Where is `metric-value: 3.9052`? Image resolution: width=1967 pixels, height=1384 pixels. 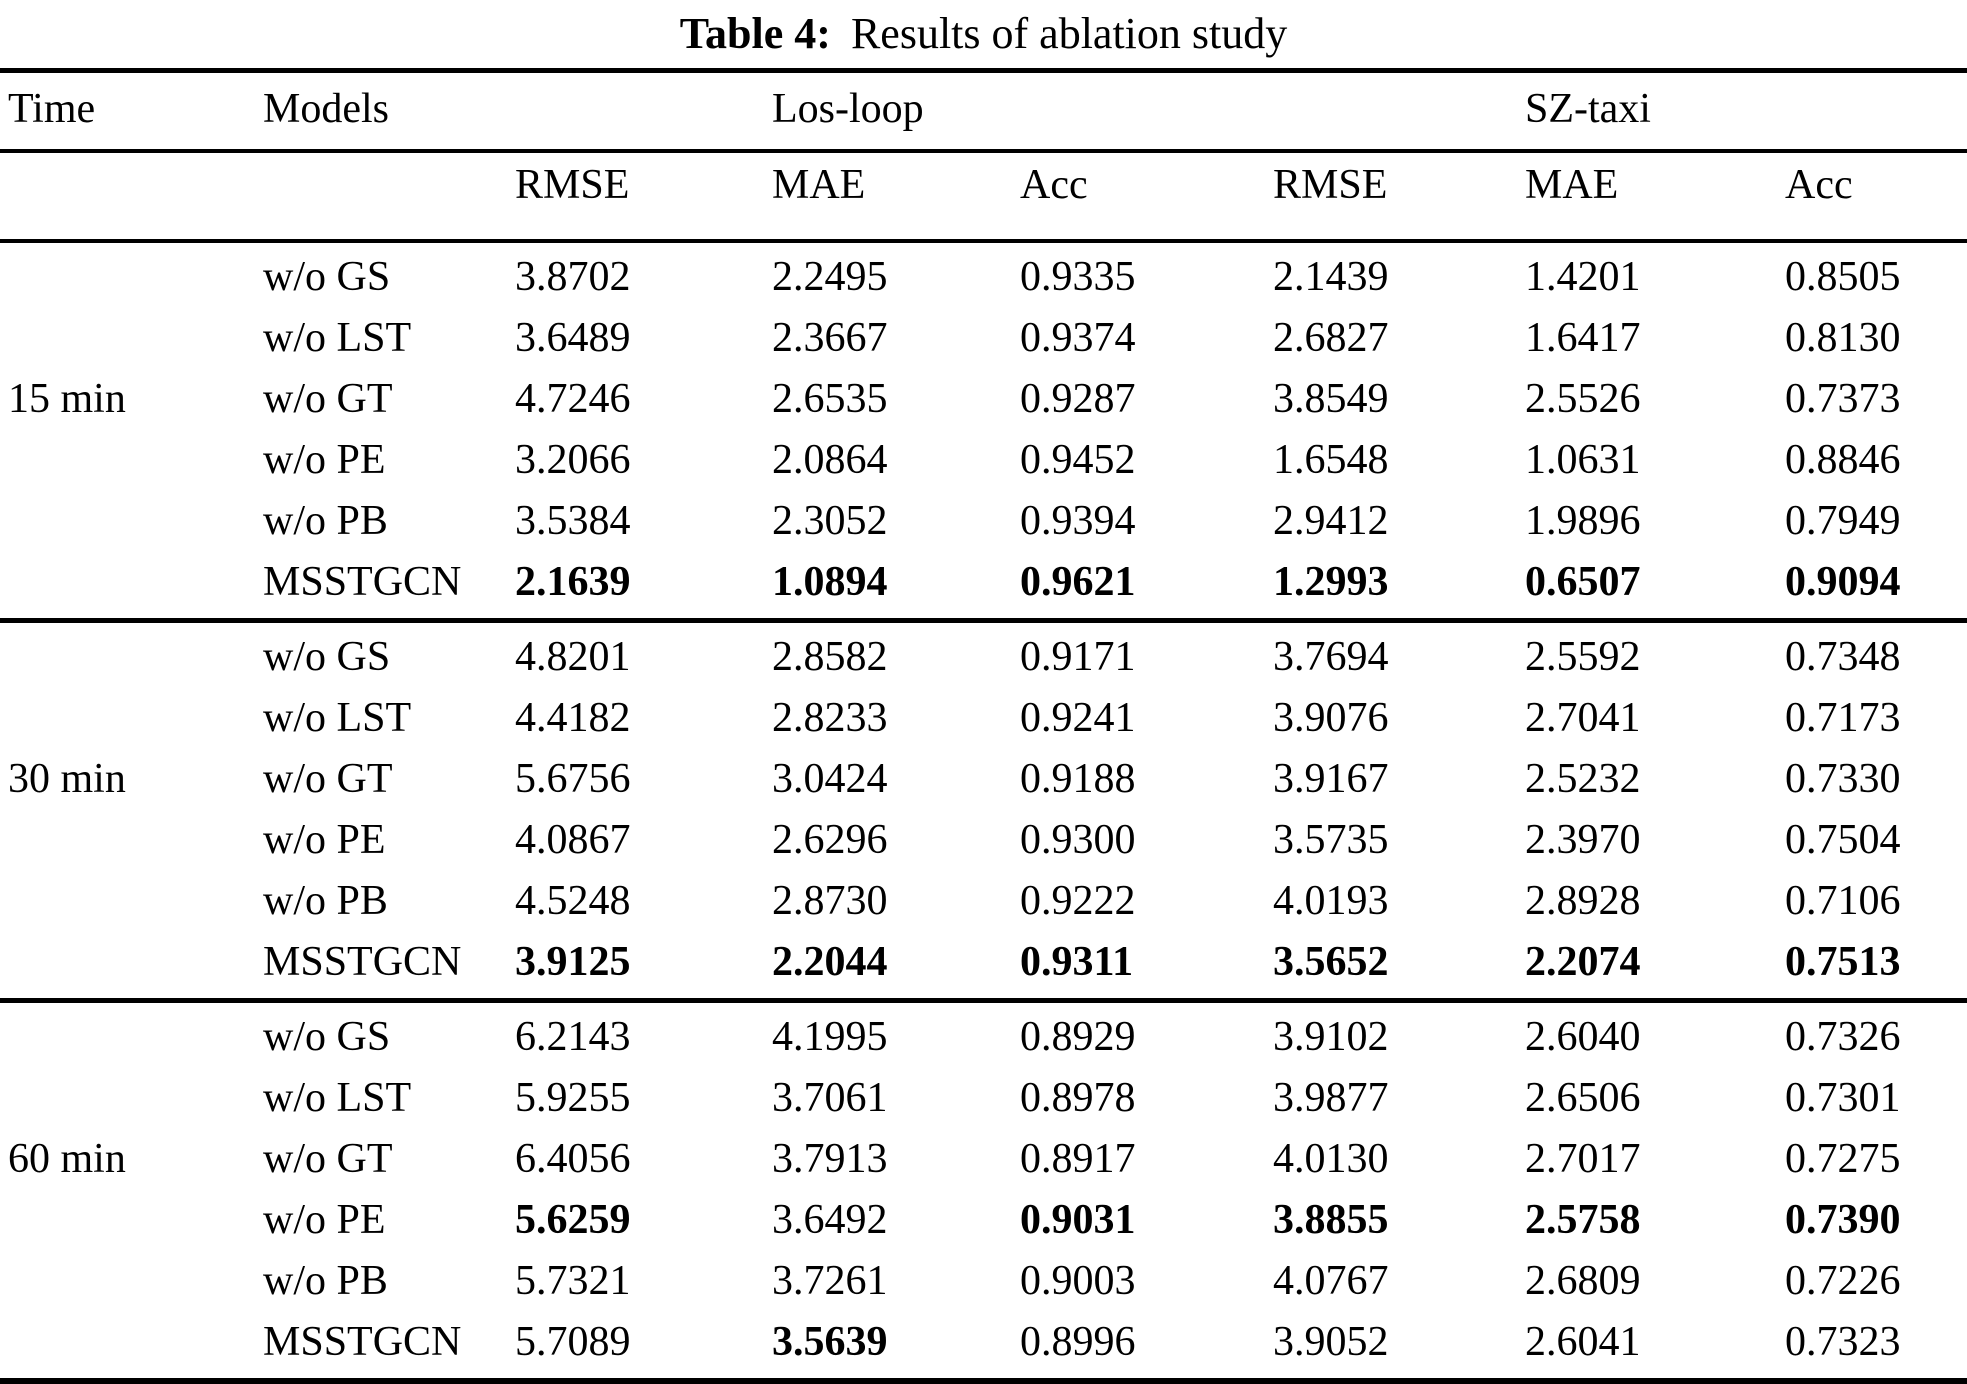
metric-value: 3.9052 is located at coordinates (1331, 1342).